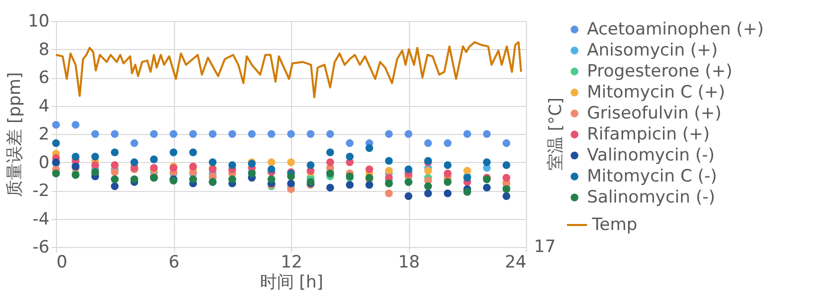  Describe the element at coordinates (41, 191) in the screenshot. I see `y-tick-label: -2` at that location.